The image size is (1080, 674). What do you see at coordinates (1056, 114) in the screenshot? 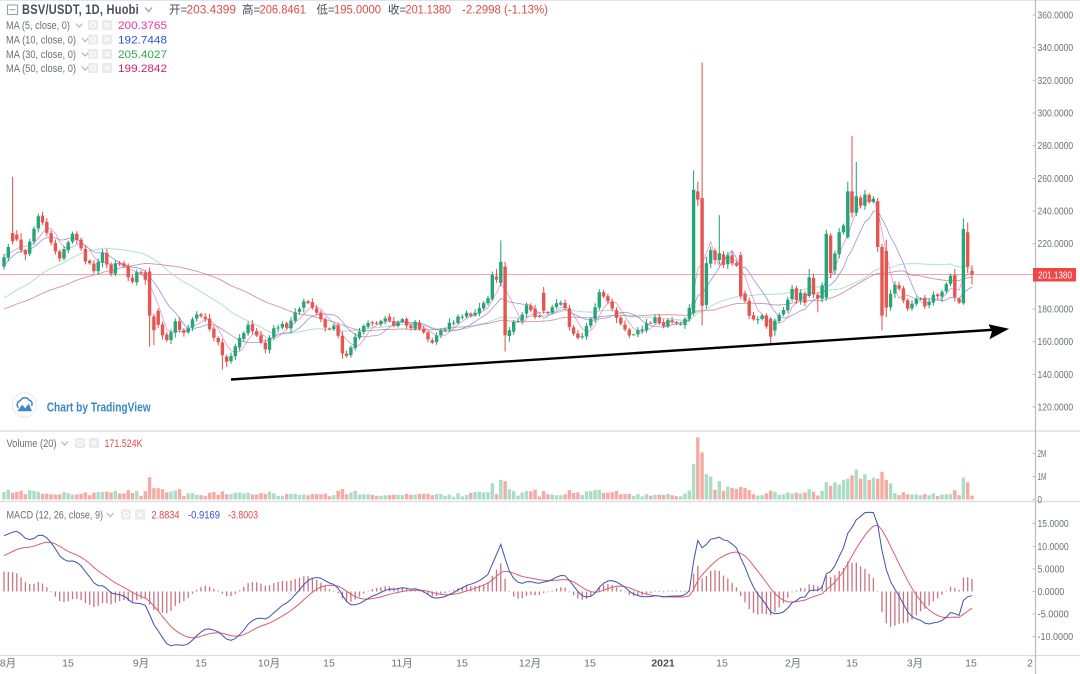
I see `svg-text: 300.0000` at bounding box center [1056, 114].